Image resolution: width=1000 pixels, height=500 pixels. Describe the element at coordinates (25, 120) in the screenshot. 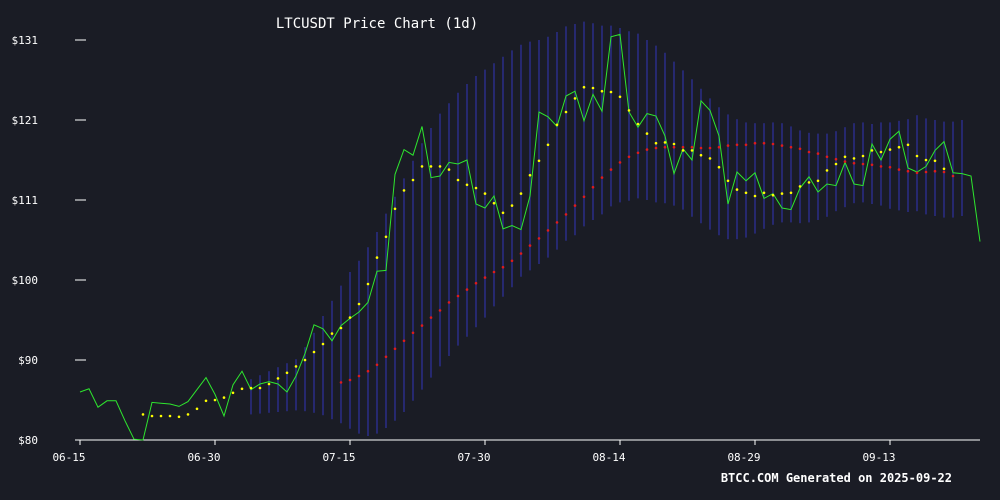

I see `y-tick-label: $121` at that location.